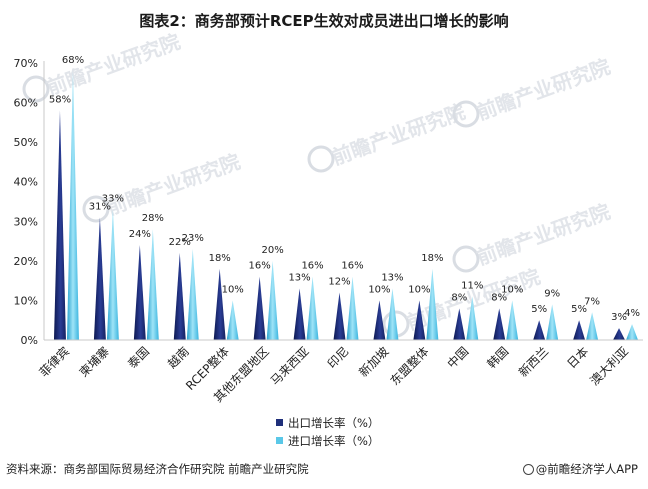 Image resolution: width=648 pixels, height=489 pixels. What do you see at coordinates (373, 362) in the screenshot?
I see `x-tick-label: 新加坡` at bounding box center [373, 362].